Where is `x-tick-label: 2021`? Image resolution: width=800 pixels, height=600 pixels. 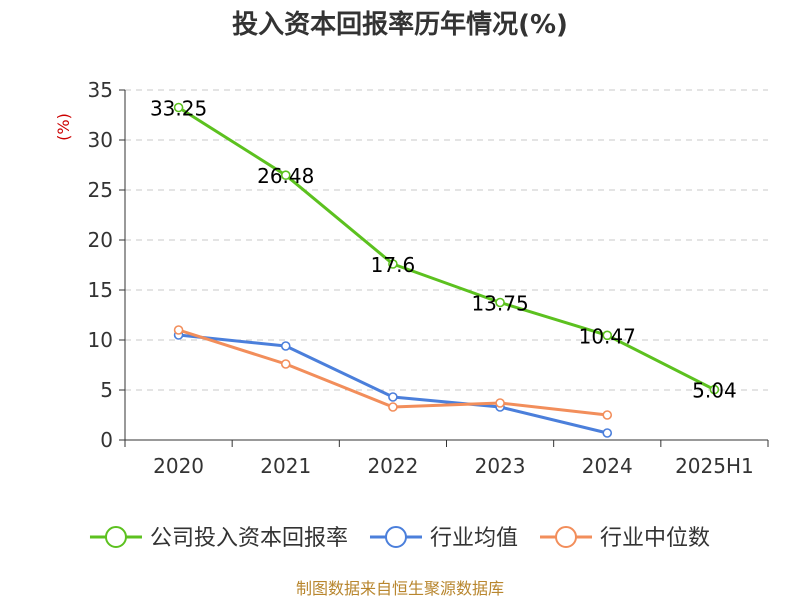
x-tick-label: 2021 is located at coordinates (285, 466).